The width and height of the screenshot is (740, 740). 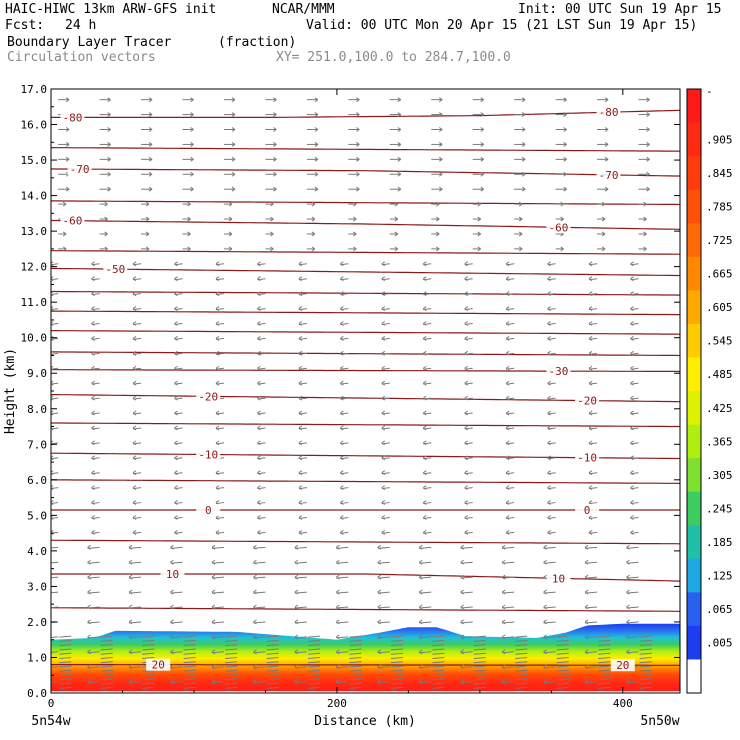 What do you see at coordinates (393, 57) in the screenshot?
I see `cross-section-endpoints: XY= 251.0,100.0 to 284.7,100.0` at bounding box center [393, 57].